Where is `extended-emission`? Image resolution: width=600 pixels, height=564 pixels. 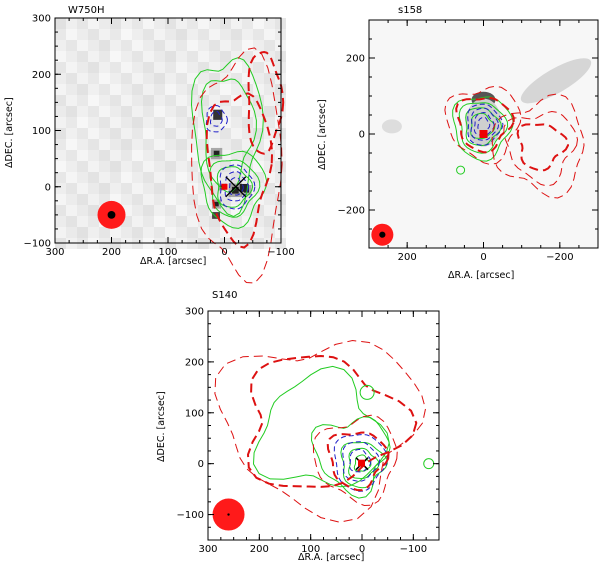
extended-emission is located at coordinates (391, 126).